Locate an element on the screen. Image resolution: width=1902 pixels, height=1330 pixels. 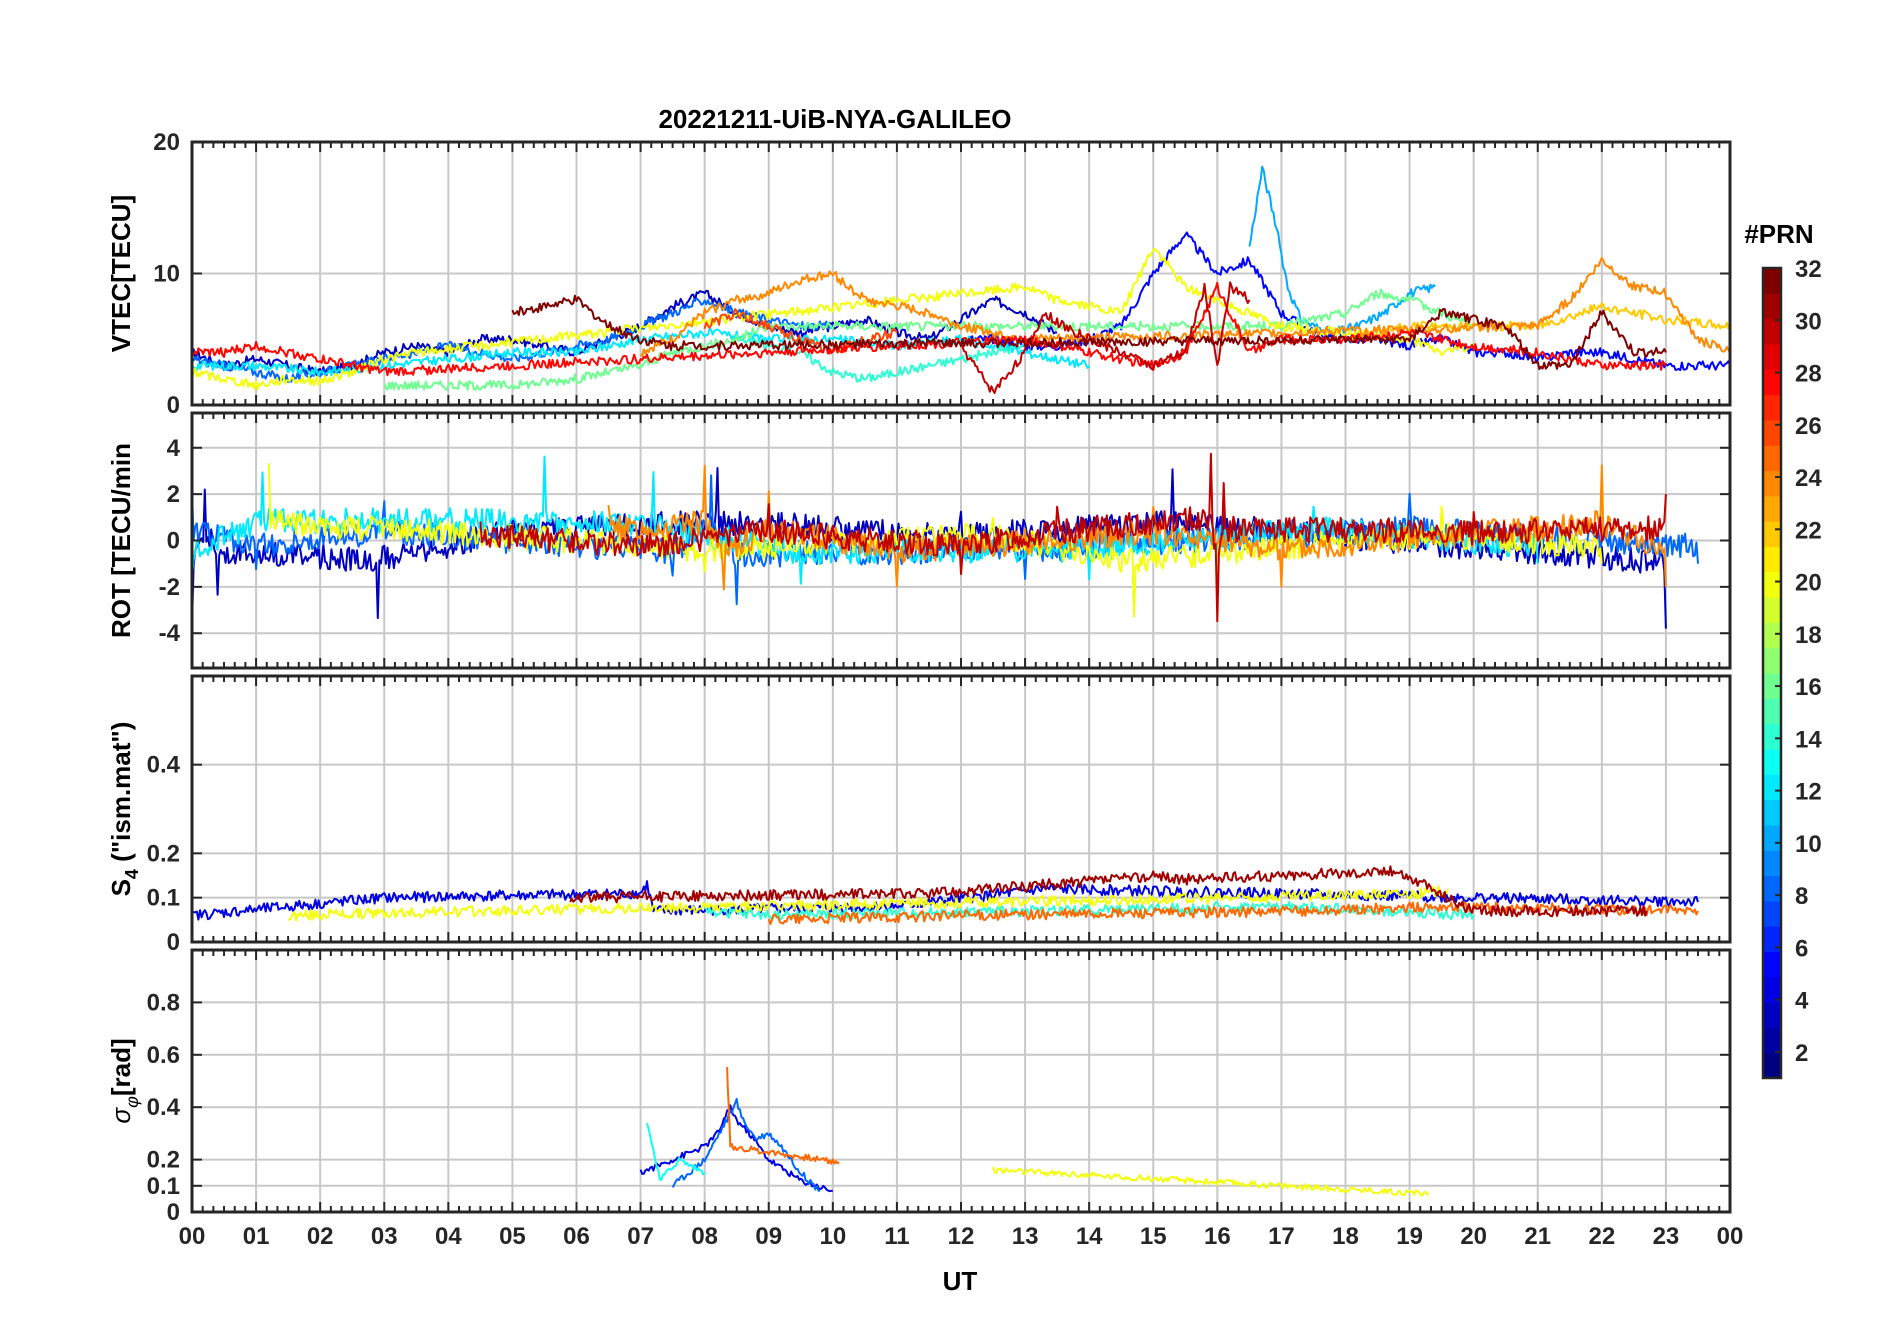
x-tick-label: 17 is located at coordinates (1281, 1236).